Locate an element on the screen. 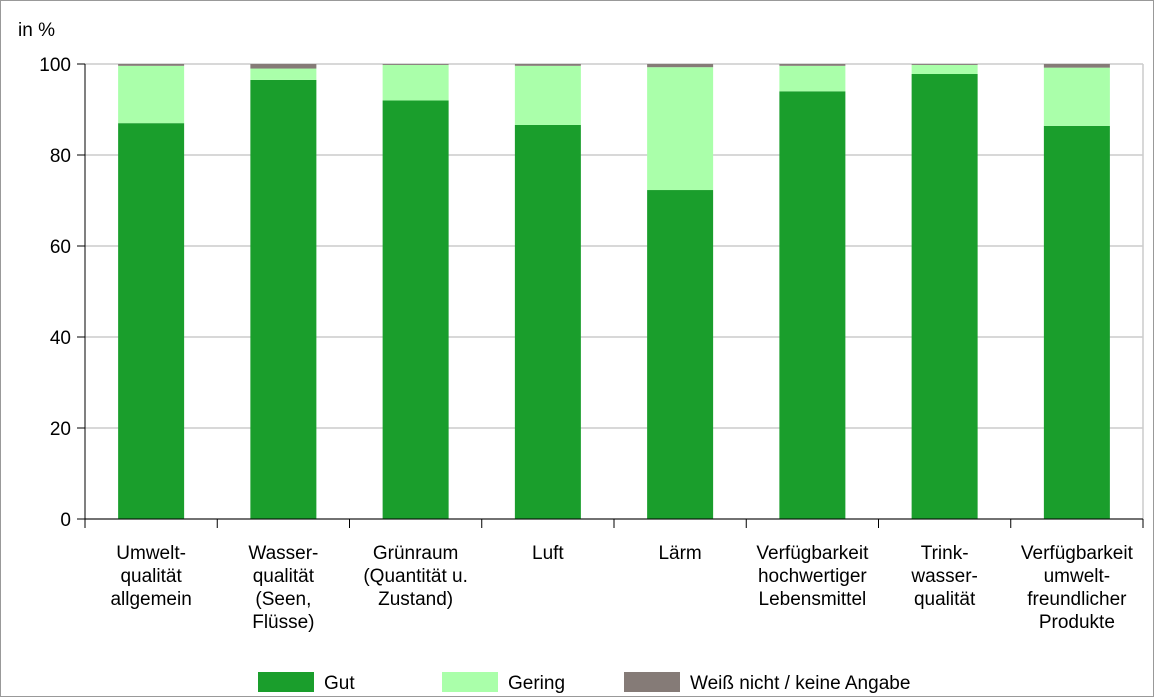 This screenshot has height=698, width=1155. legend-label: Weiß nicht / keine Angabe is located at coordinates (800, 683).